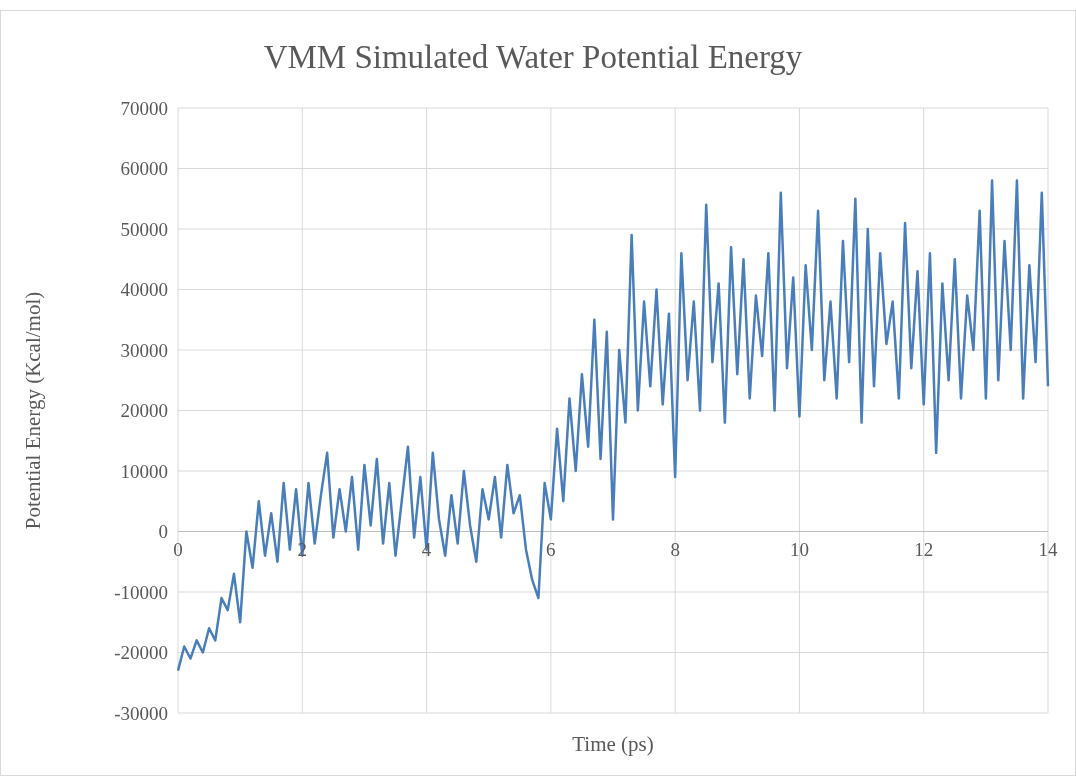 The height and width of the screenshot is (776, 1076). I want to click on y-tick-label: 10000, so click(144, 471).